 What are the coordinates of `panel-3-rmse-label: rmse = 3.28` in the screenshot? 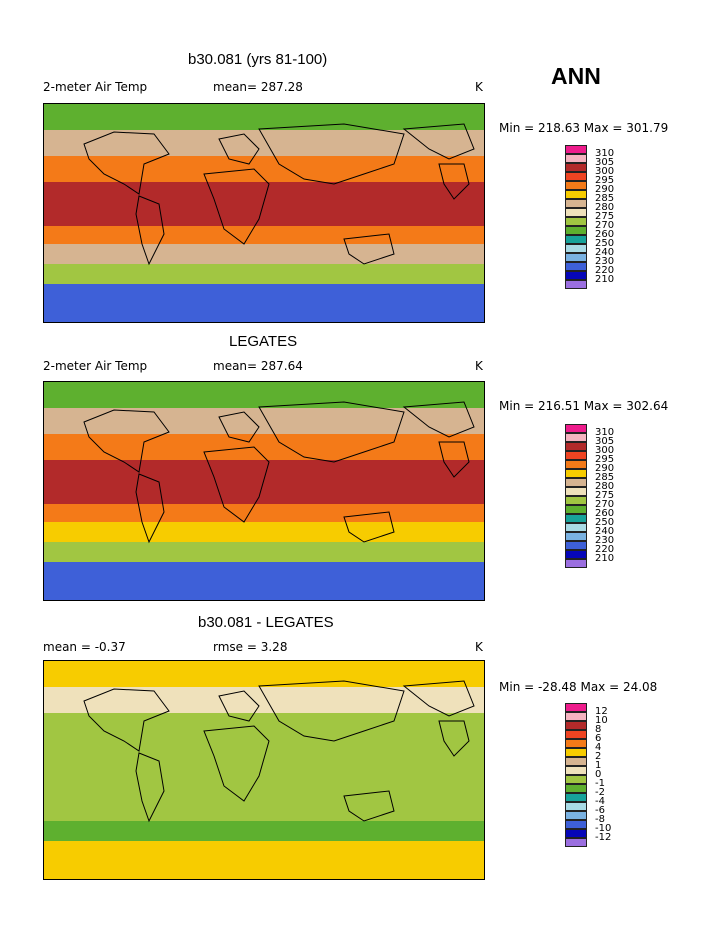 It's located at (250, 647).